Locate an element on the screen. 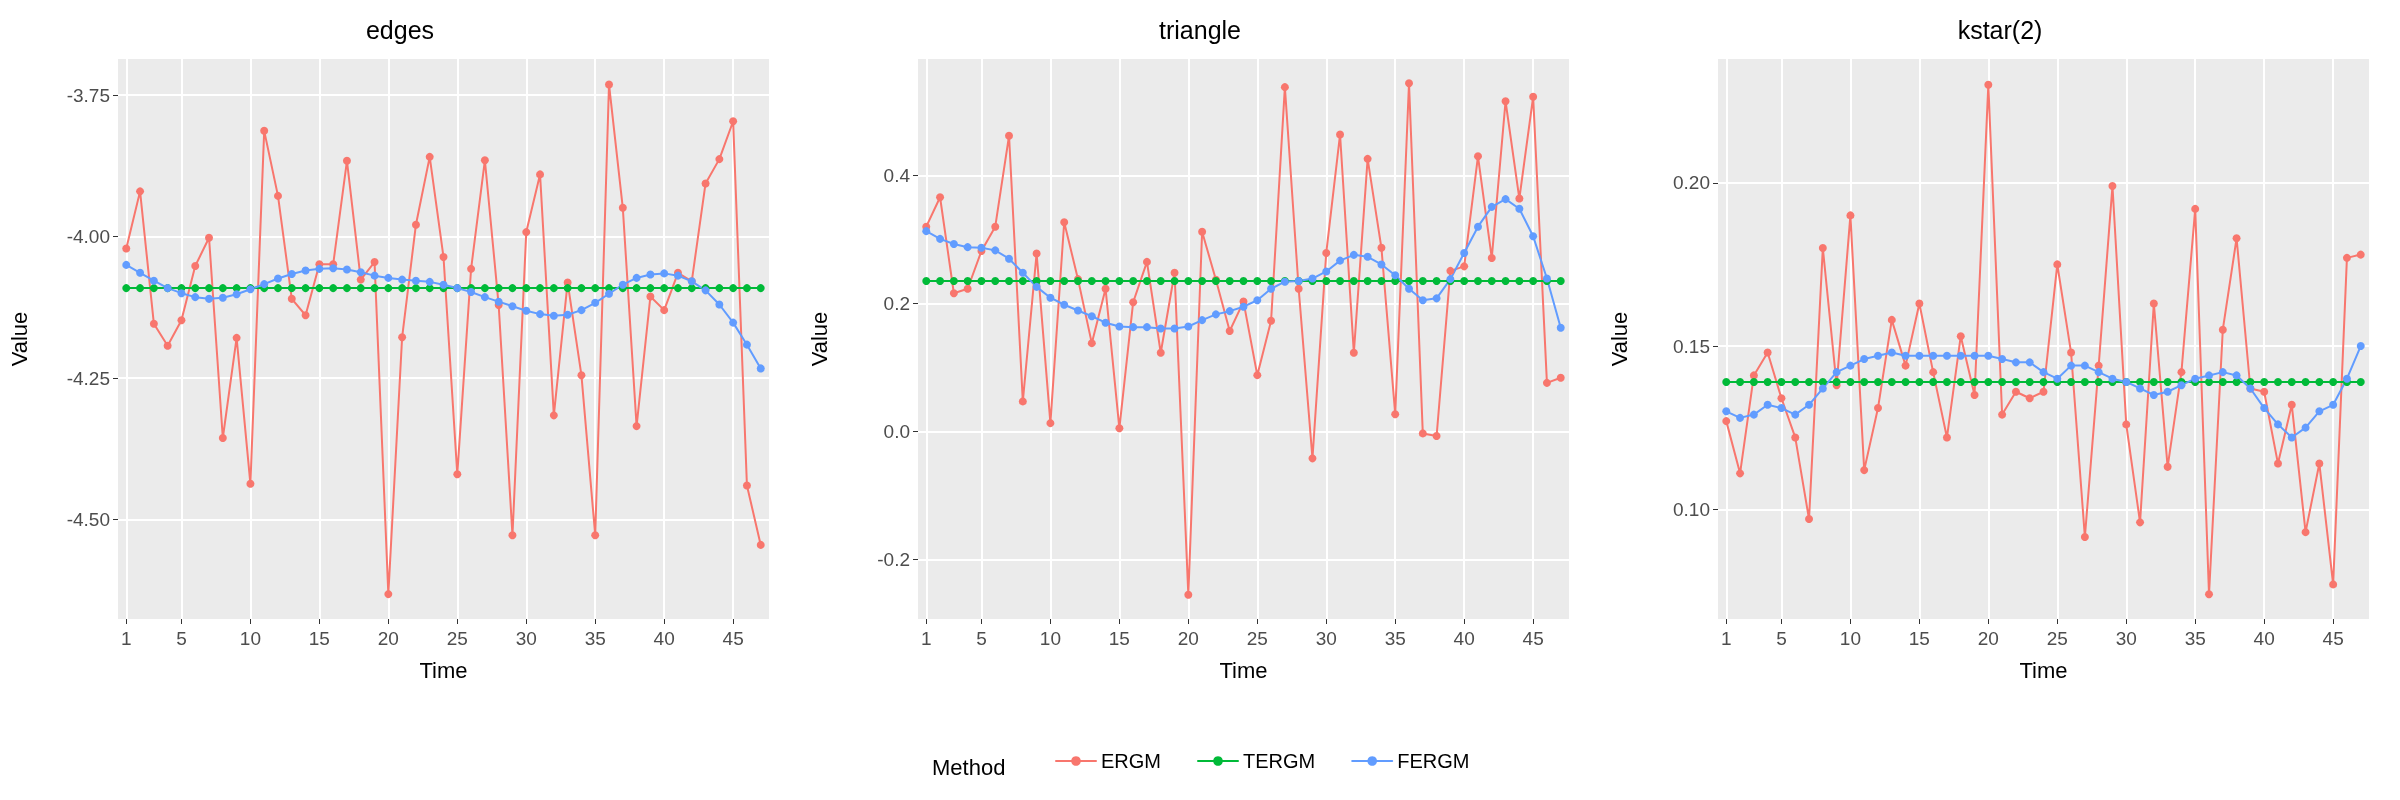 This screenshot has width=2400, height=800. x-tick-label: 5 is located at coordinates (181, 638).